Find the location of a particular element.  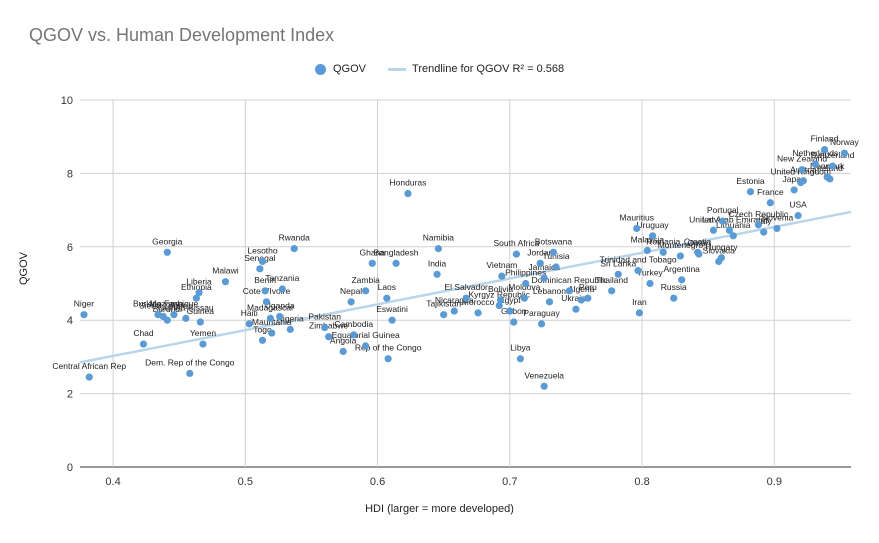

data-label: Denmark is located at coordinates (827, 166).